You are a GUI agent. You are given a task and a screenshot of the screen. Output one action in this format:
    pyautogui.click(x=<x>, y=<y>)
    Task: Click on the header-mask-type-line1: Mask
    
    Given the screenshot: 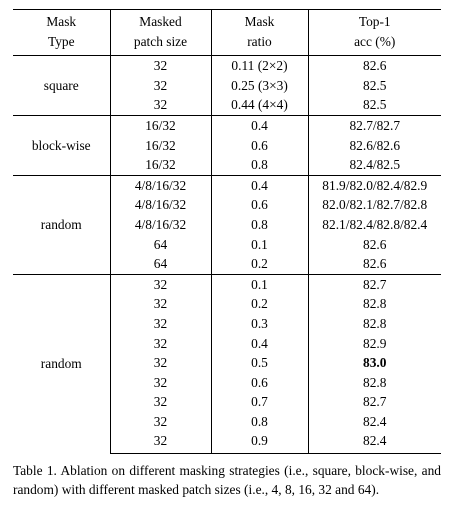 What is the action you would take?
    pyautogui.click(x=62, y=20)
    